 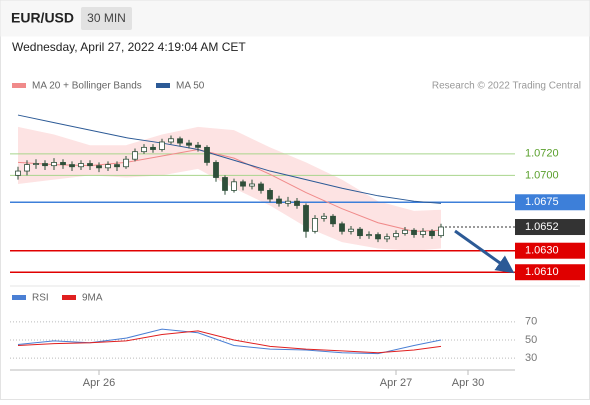 I want to click on interval-badge, so click(x=106, y=18).